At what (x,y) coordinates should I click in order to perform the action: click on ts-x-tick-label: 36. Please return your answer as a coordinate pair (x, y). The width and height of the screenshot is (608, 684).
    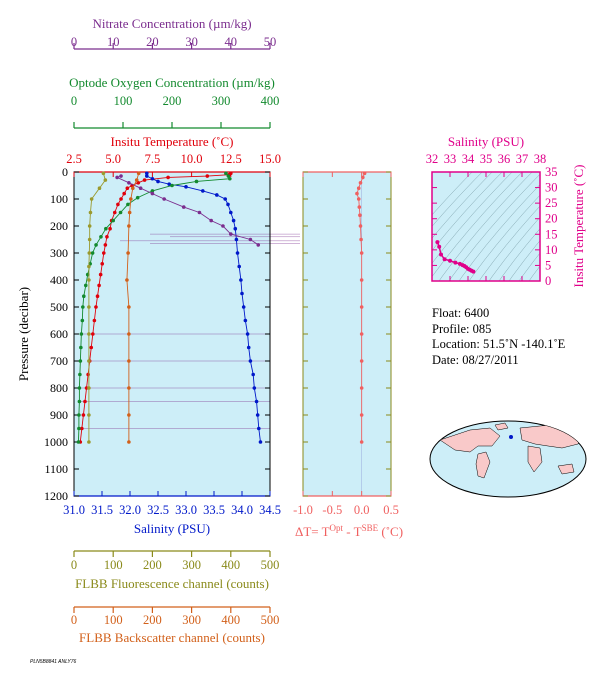
    Looking at the image, I should click on (504, 159).